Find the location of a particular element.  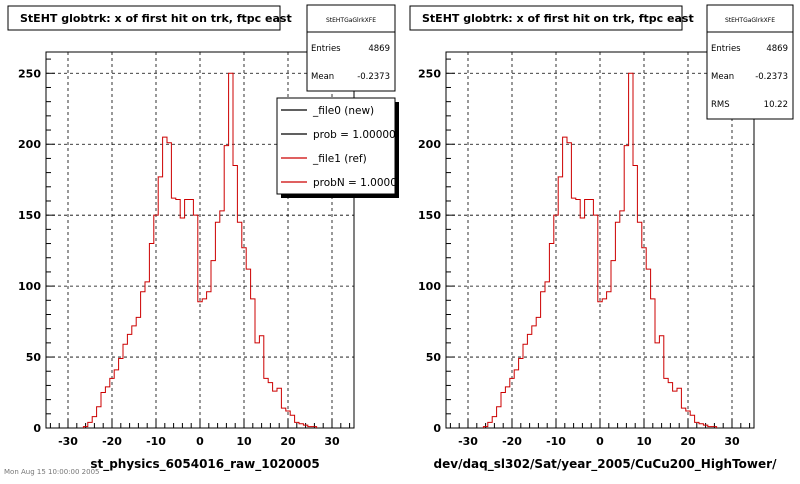

x-tick-label: -20 is located at coordinates (512, 441).